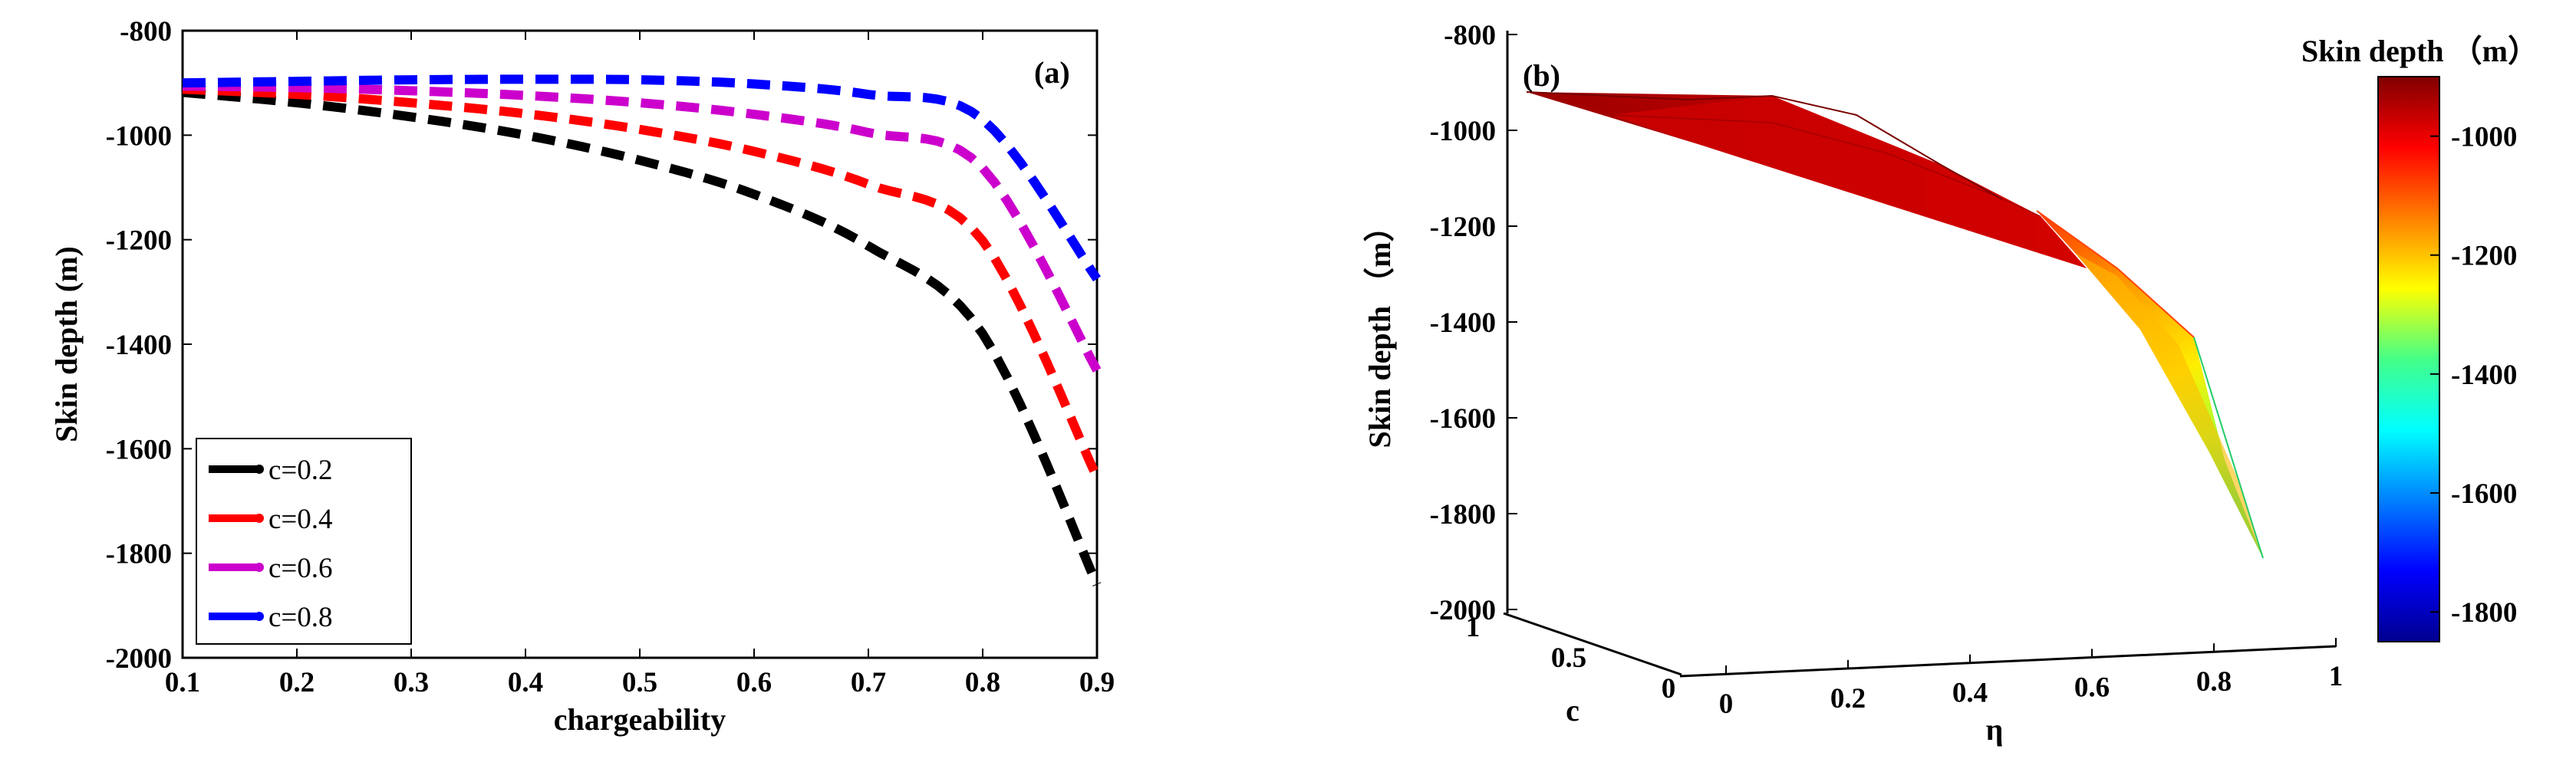 This screenshot has height=772, width=2576. What do you see at coordinates (868, 682) in the screenshot?
I see `x-tick-label-a: 0.7` at bounding box center [868, 682].